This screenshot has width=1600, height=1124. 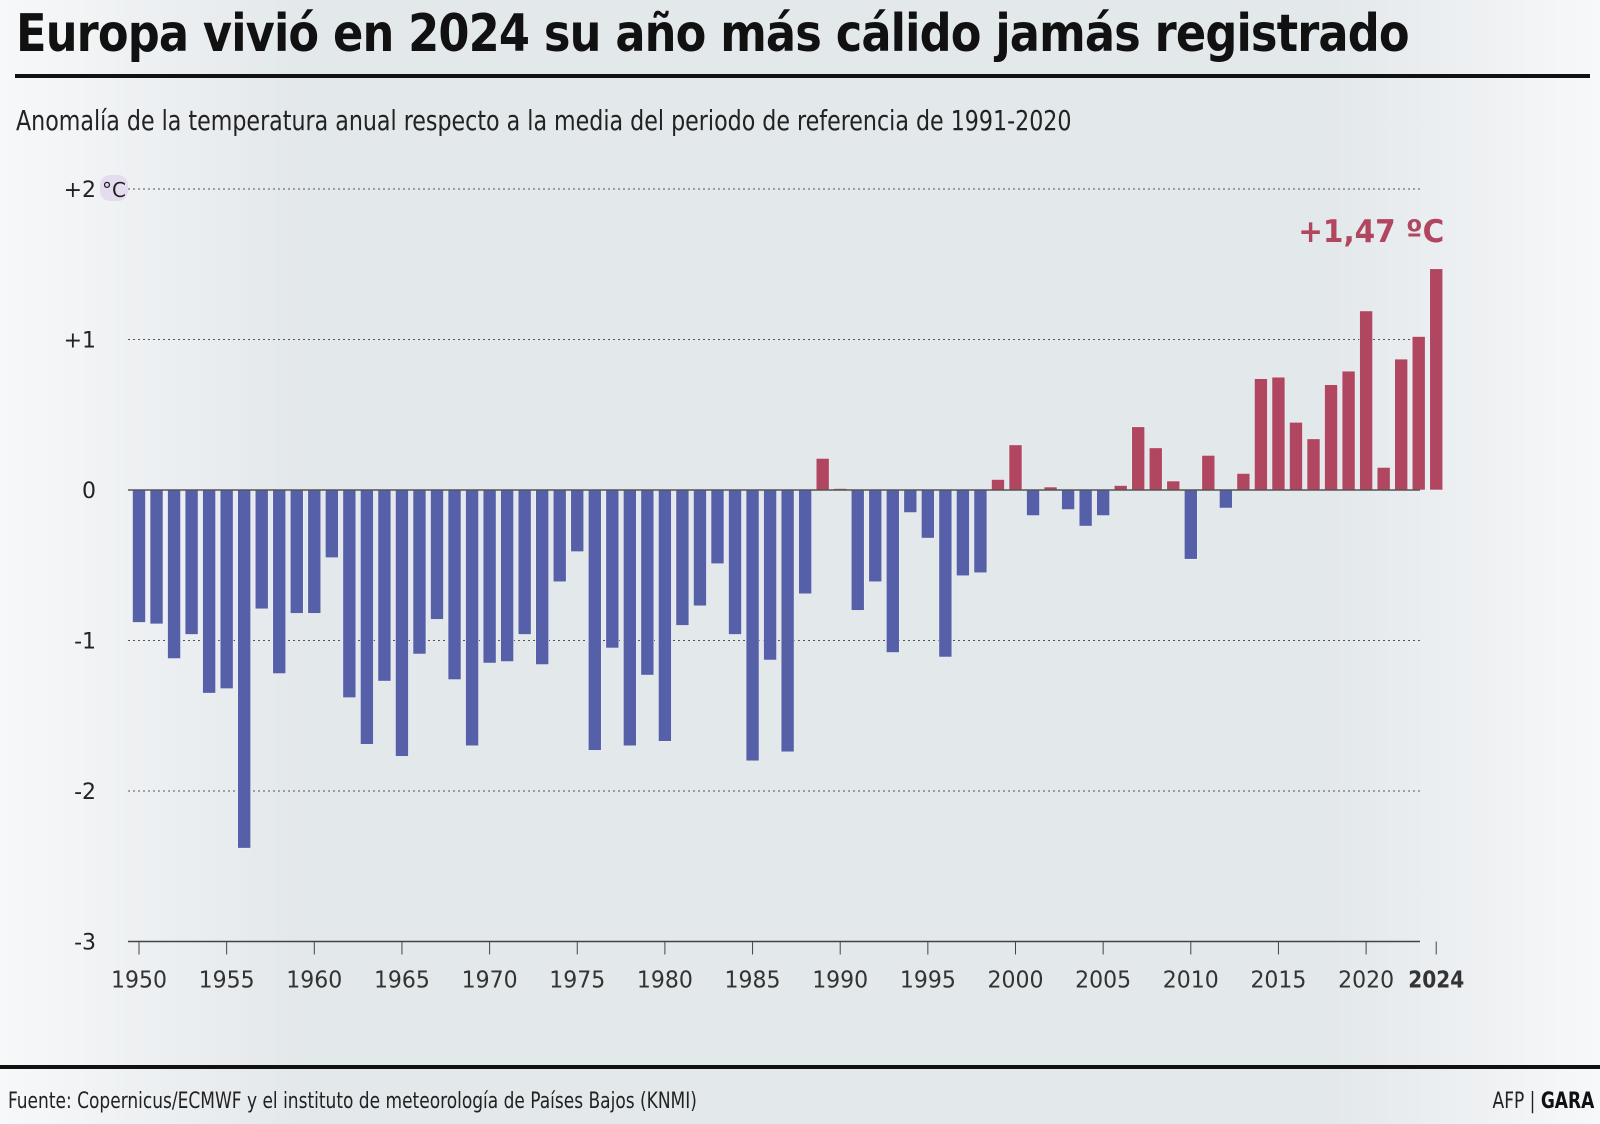 What do you see at coordinates (139, 981) in the screenshot?
I see `x-tick-label: 1950` at bounding box center [139, 981].